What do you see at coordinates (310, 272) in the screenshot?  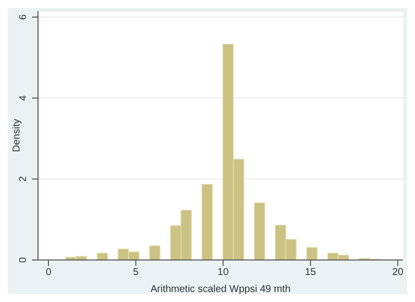 I see `x-tick-label: 15` at bounding box center [310, 272].